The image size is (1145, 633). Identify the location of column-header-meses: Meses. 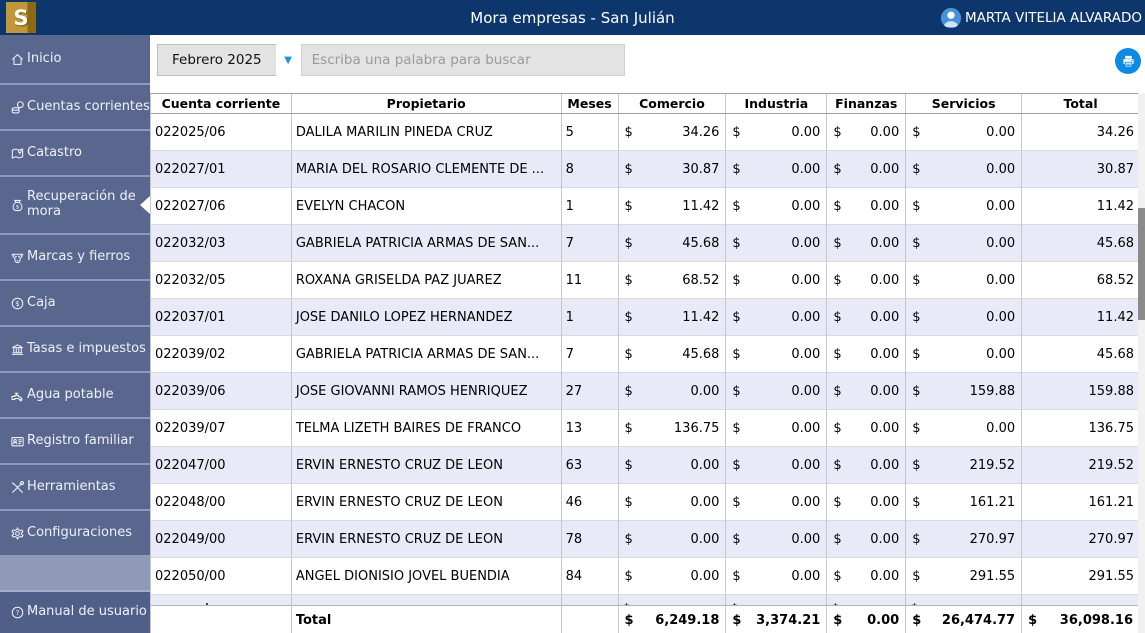
(590, 103).